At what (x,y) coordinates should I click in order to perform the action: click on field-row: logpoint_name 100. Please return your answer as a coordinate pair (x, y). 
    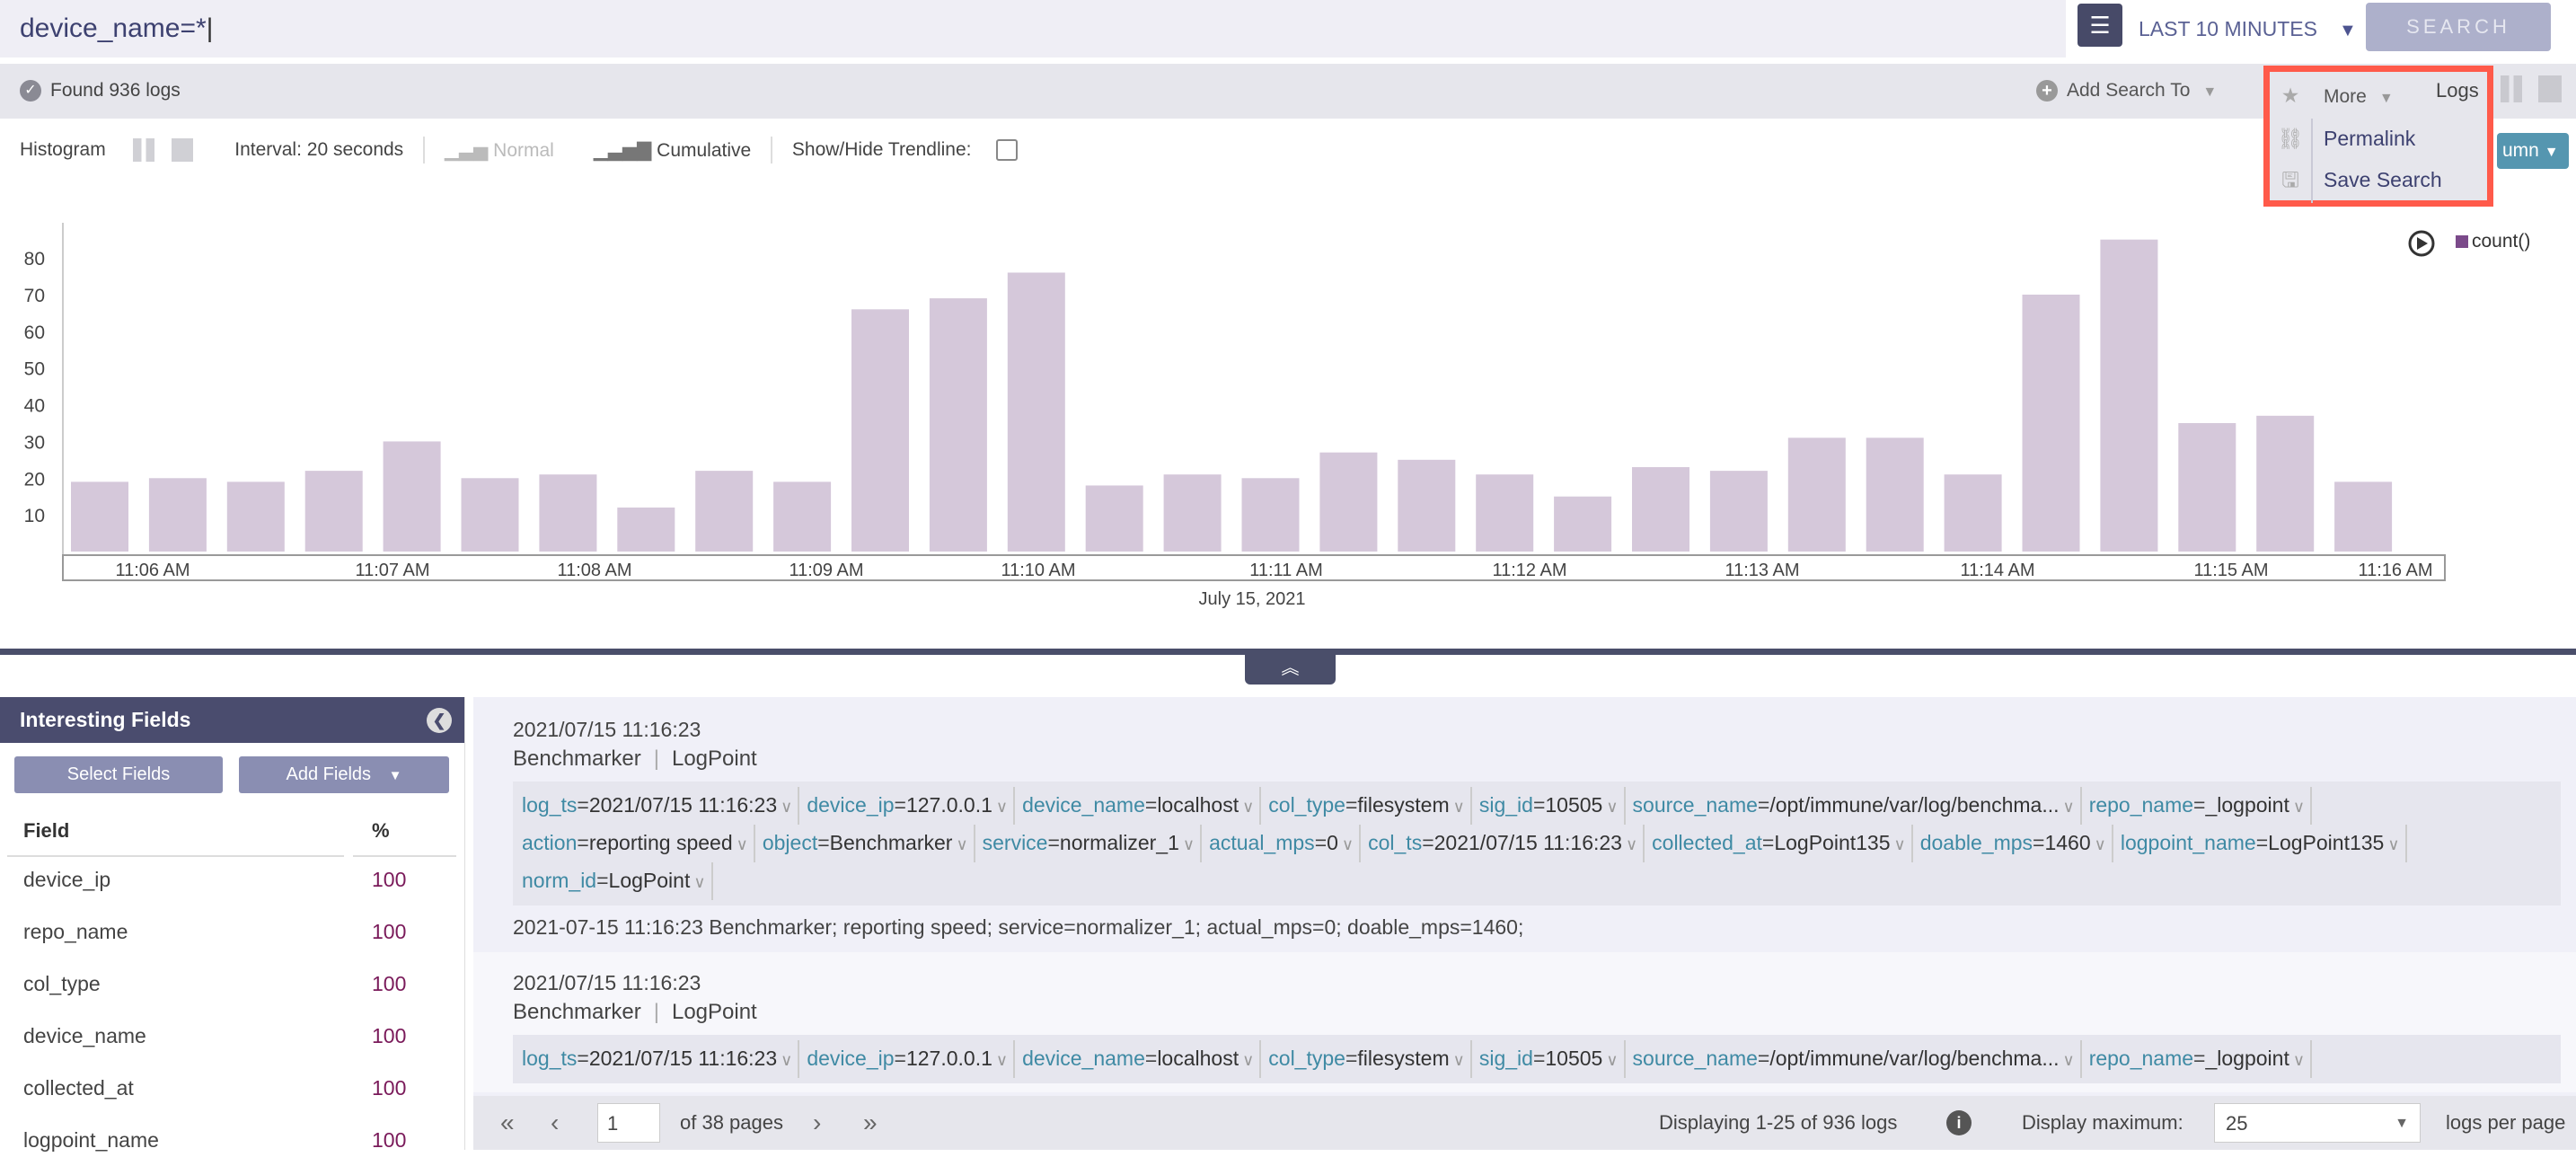
    Looking at the image, I should click on (233, 1140).